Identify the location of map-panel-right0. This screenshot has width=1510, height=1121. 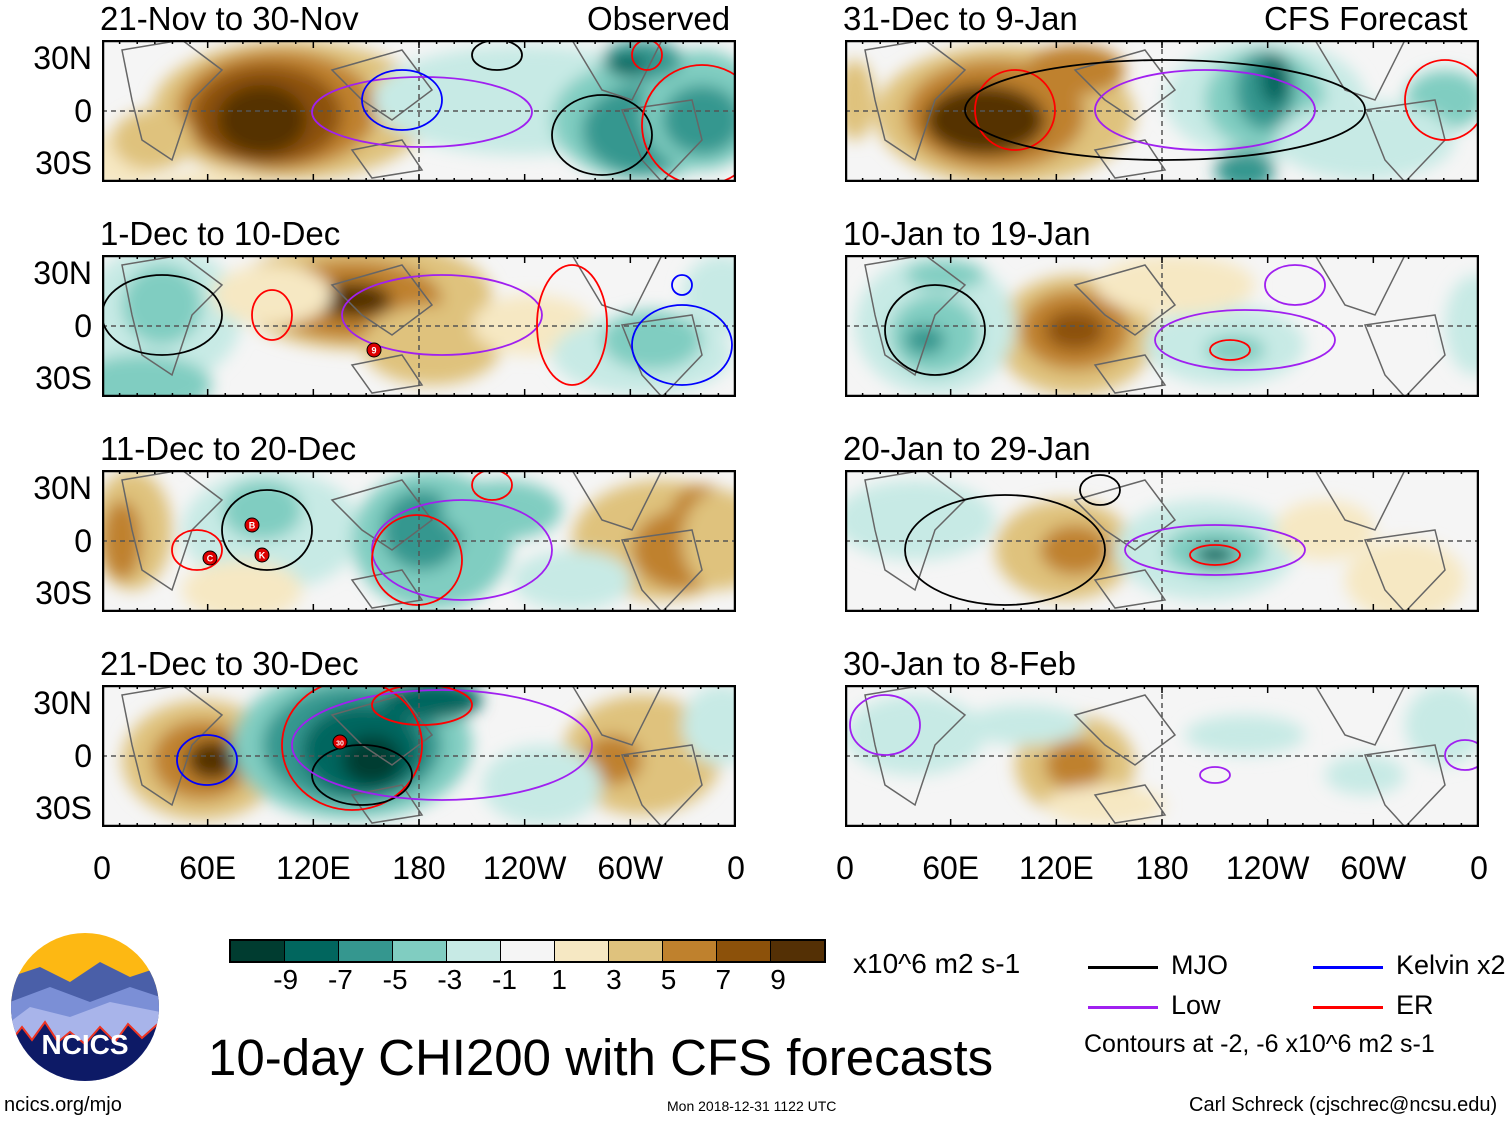
(1162, 111).